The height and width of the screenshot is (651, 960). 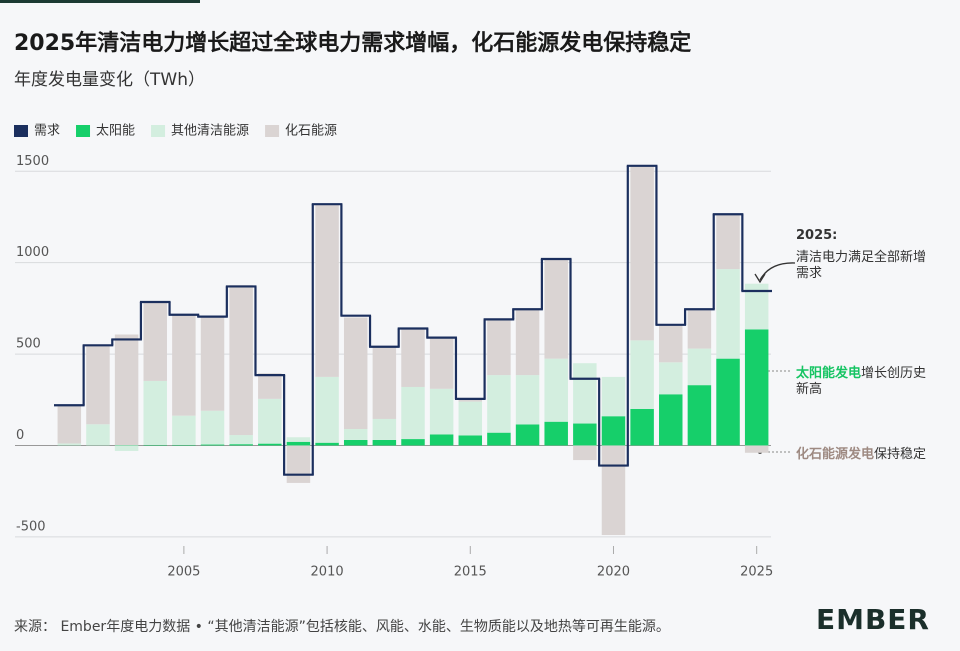 What do you see at coordinates (777, 271) in the screenshot?
I see `annotation-arrow` at bounding box center [777, 271].